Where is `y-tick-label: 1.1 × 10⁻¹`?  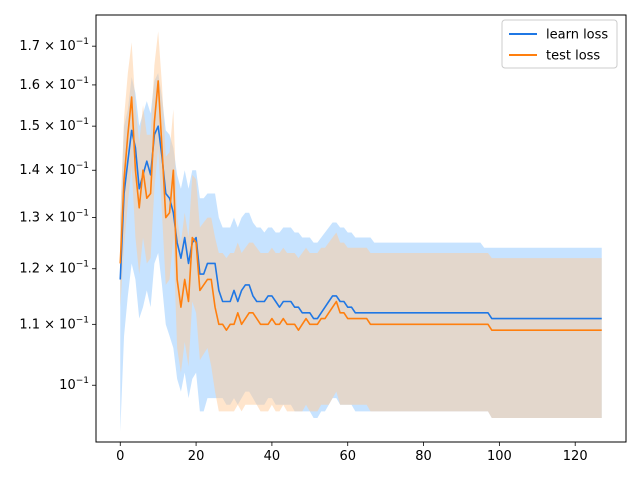
y-tick-label: 1.1 × 10⁻¹ is located at coordinates (54, 323).